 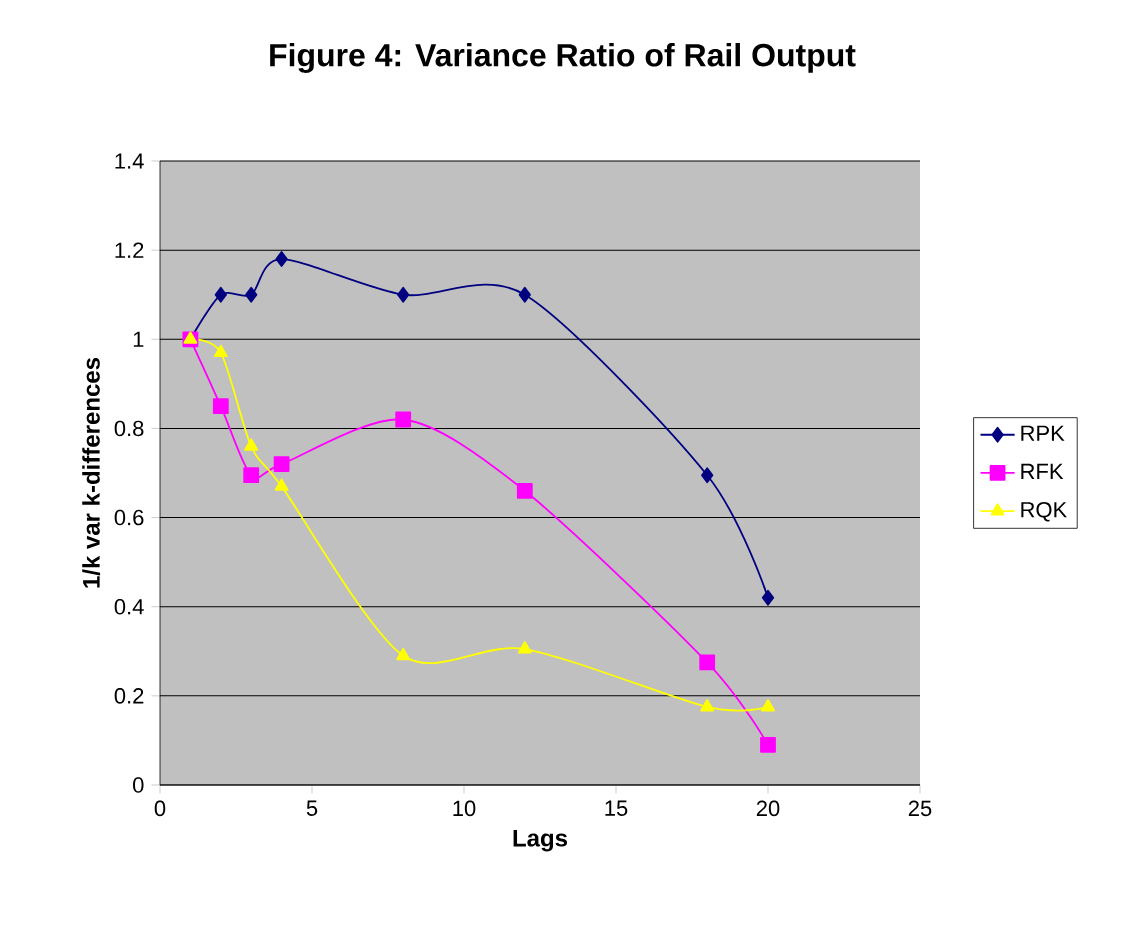 I want to click on x-axis-title: Lags, so click(x=540, y=840).